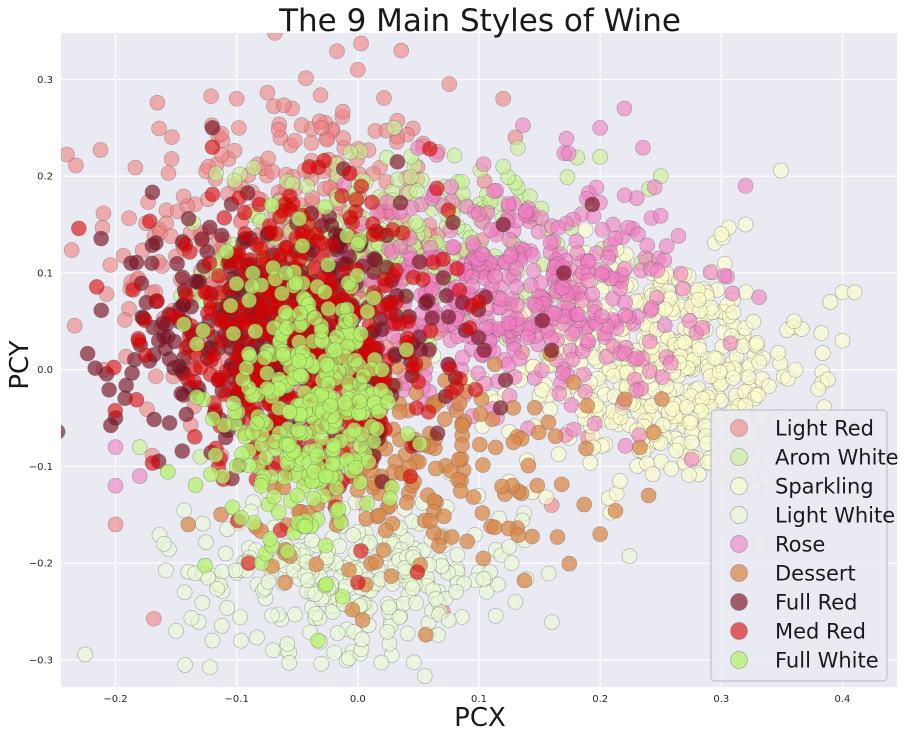  I want to click on x-tick-label: 0.0, so click(358, 699).